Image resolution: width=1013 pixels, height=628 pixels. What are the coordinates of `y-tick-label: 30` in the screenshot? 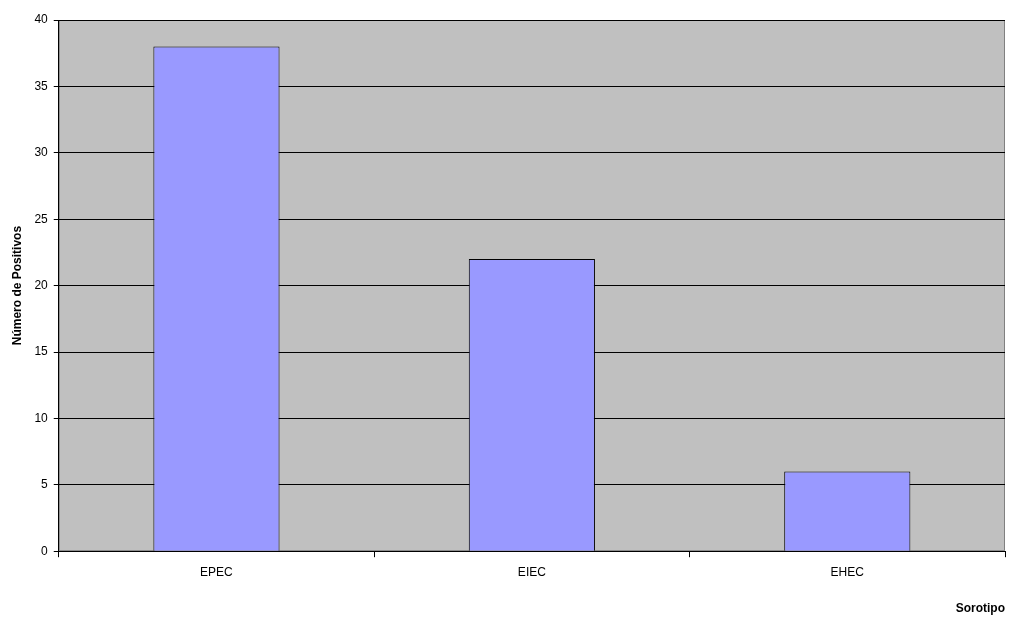 It's located at (41, 152).